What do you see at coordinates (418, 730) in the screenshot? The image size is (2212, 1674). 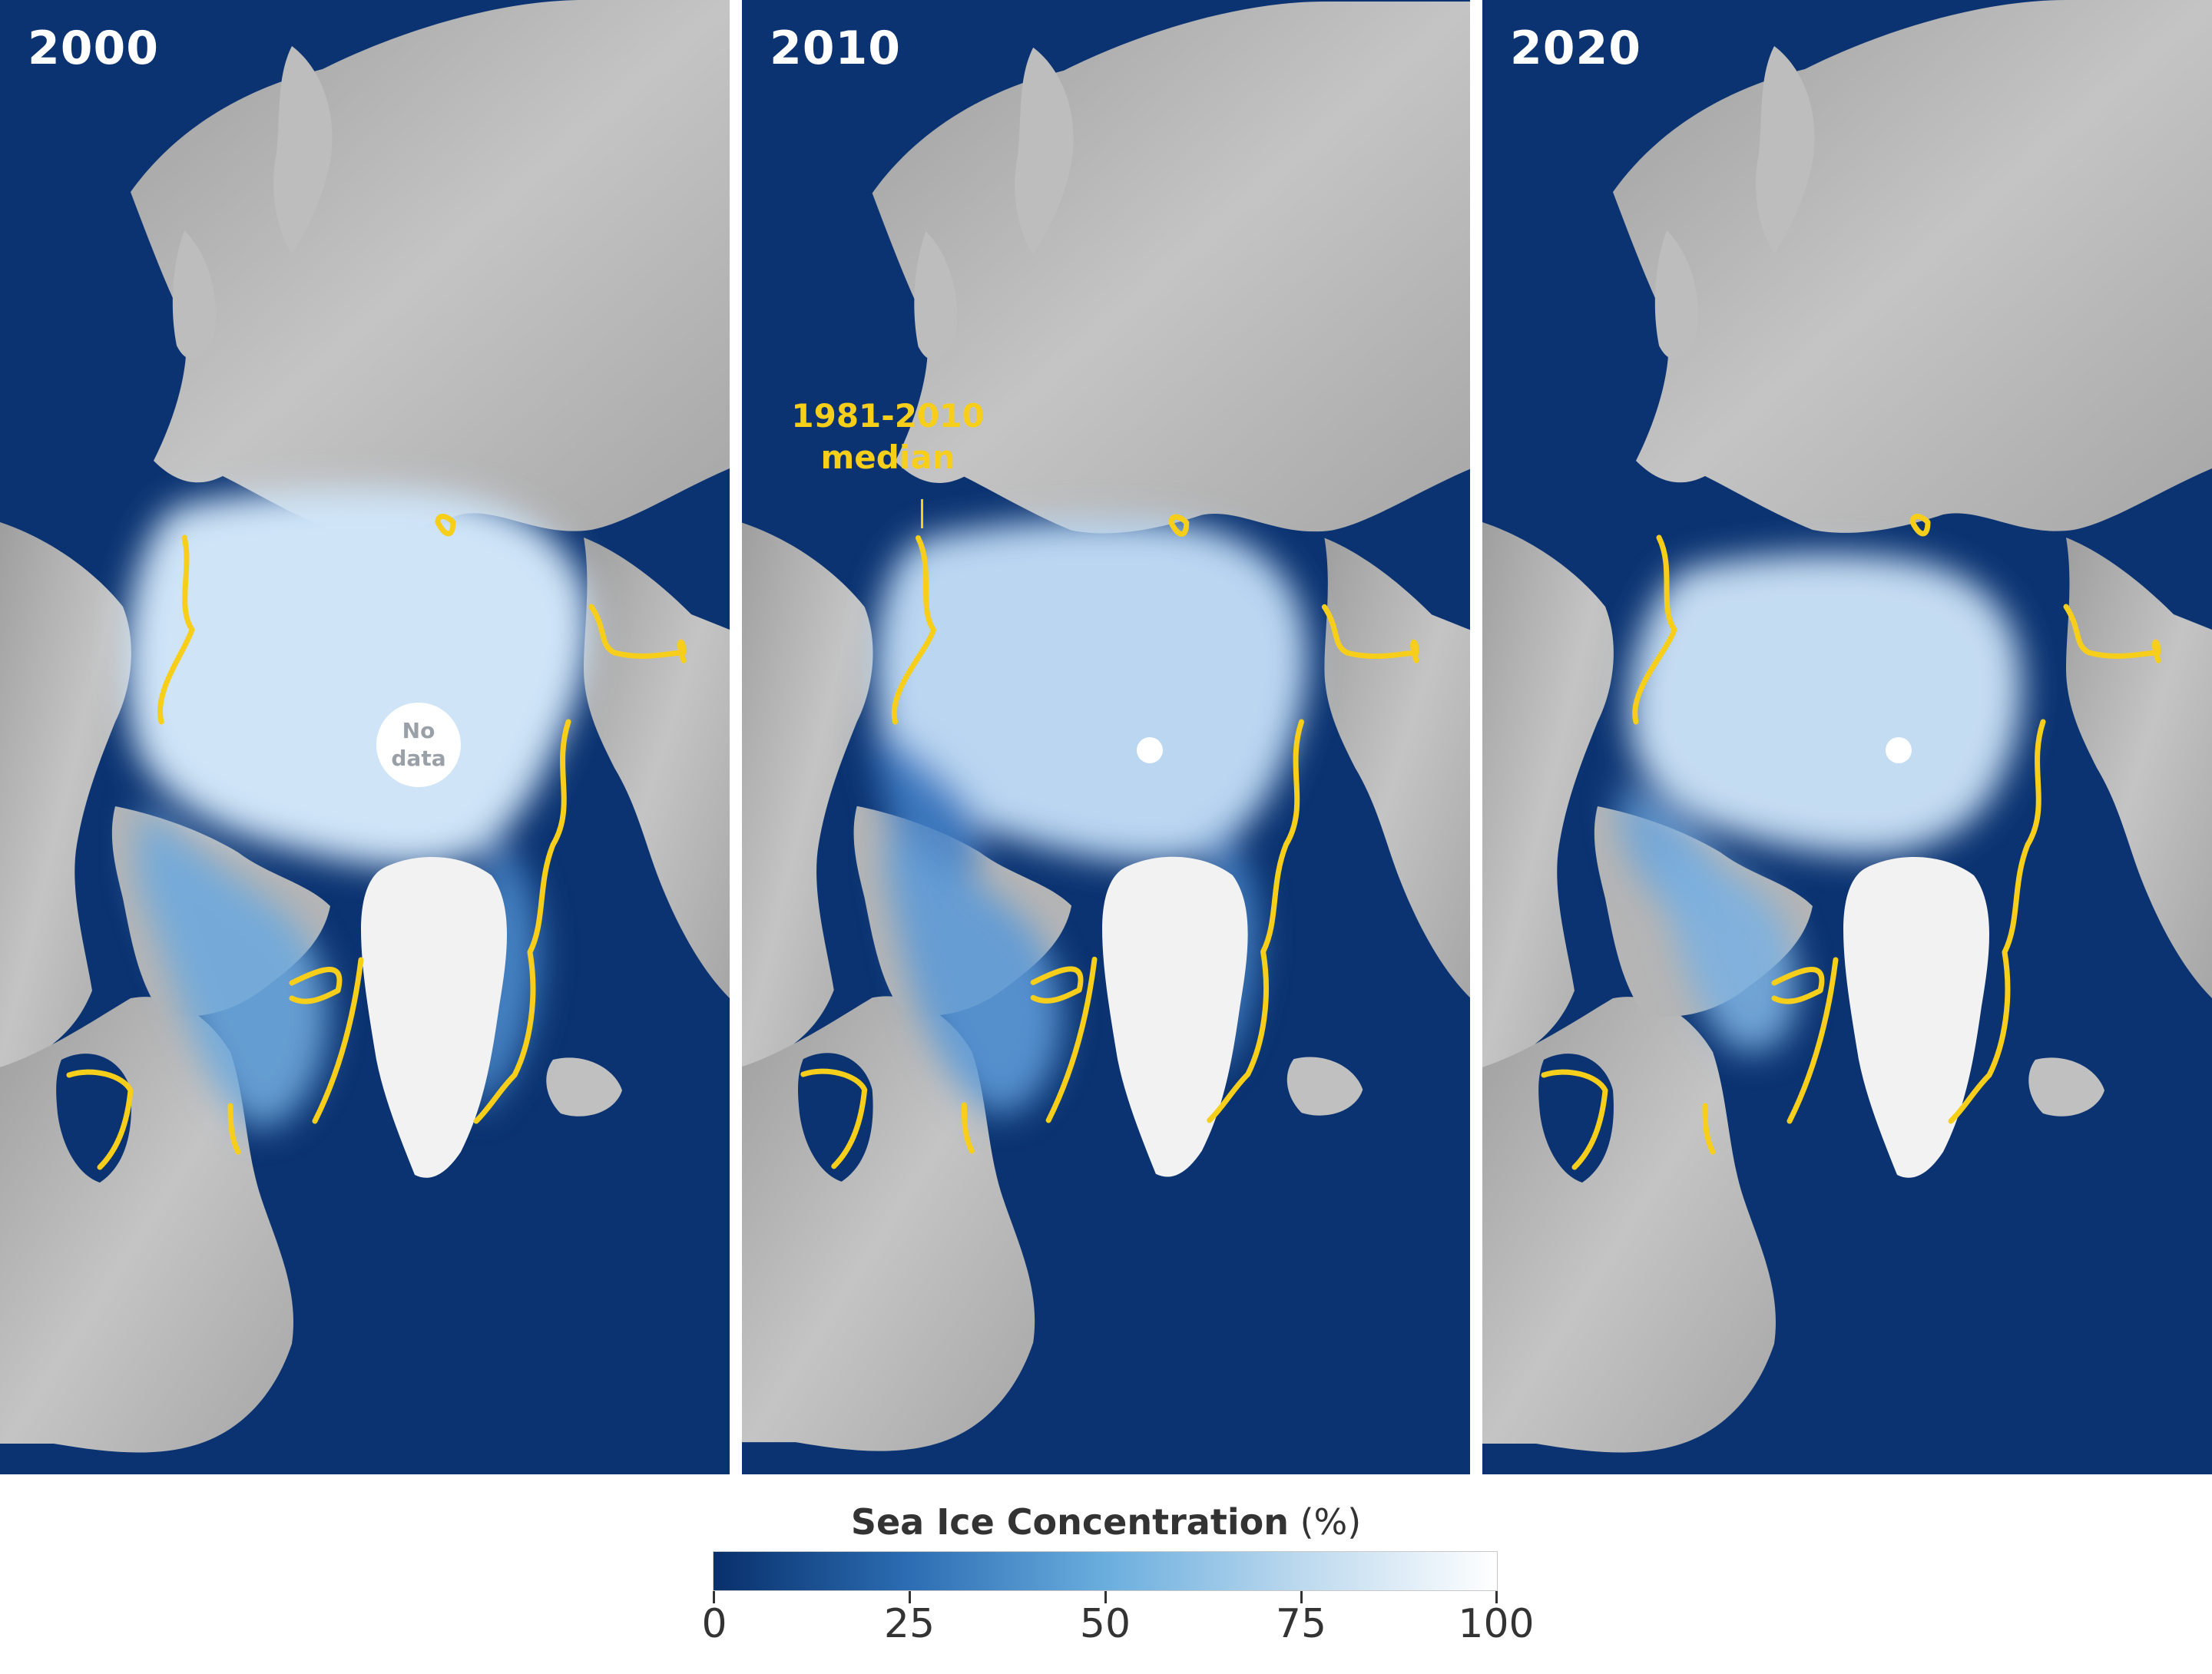 I see `no-data-line1: No` at bounding box center [418, 730].